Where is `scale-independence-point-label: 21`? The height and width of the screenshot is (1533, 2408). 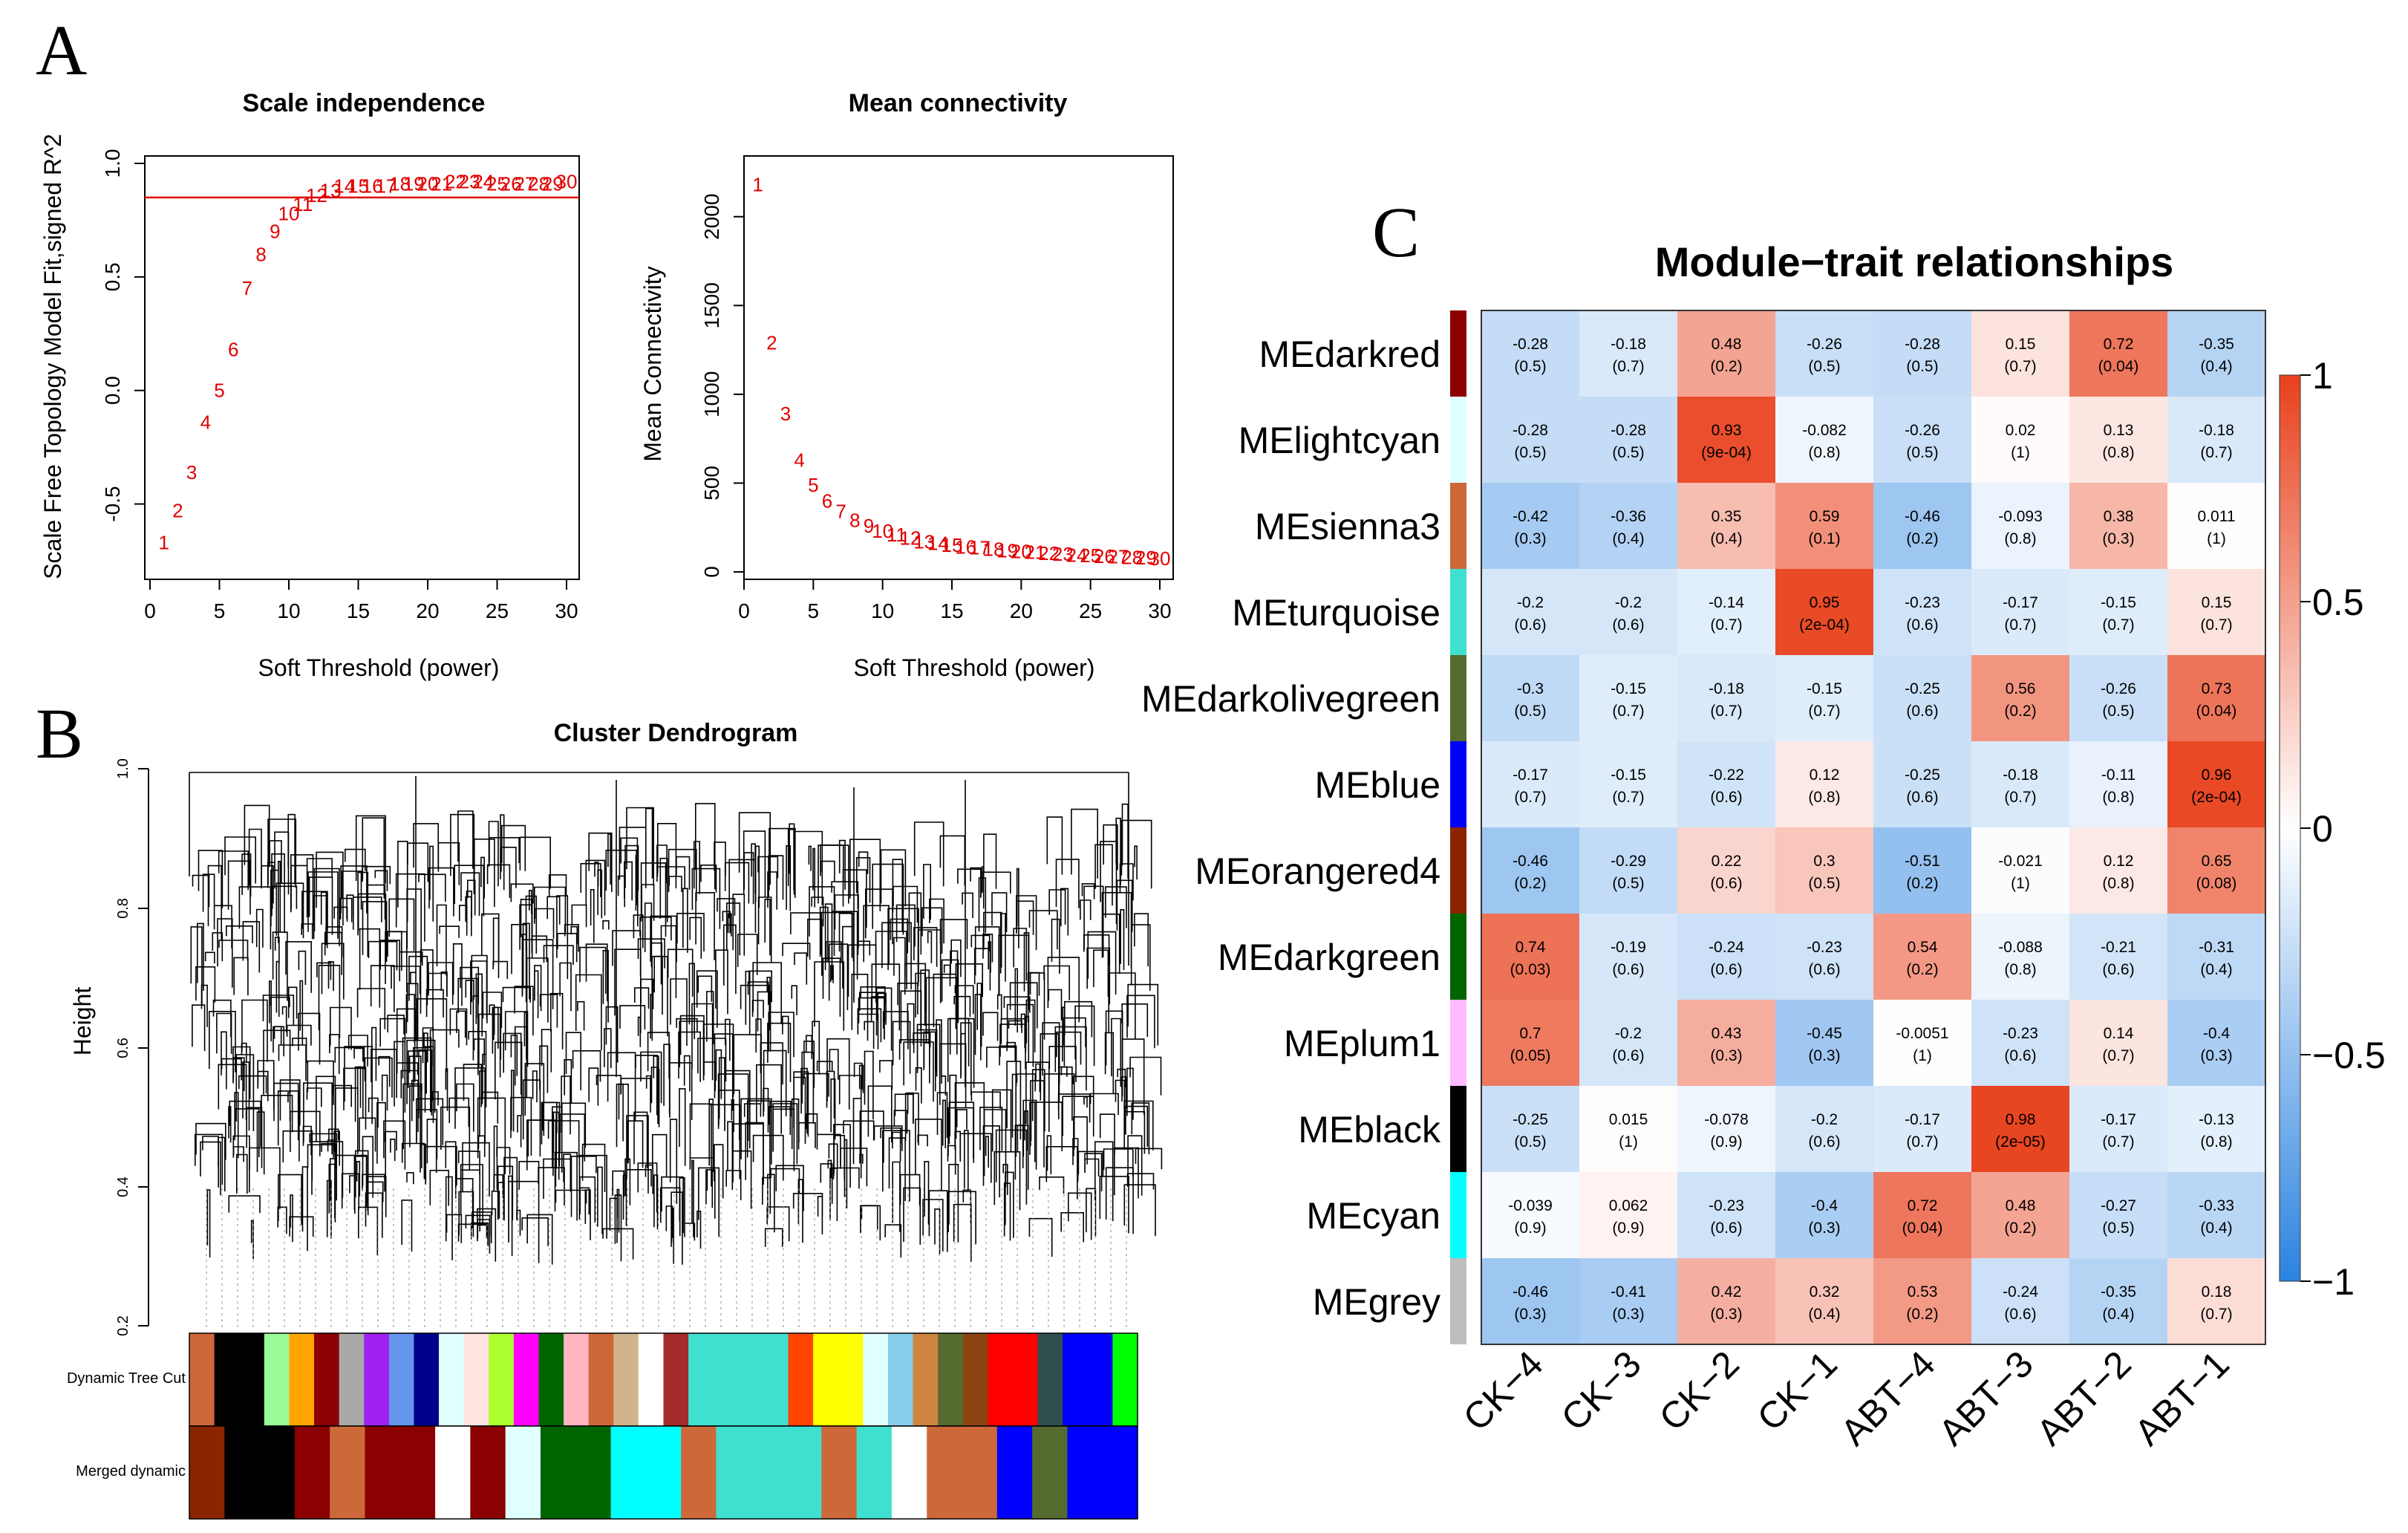
scale-independence-point-label: 21 is located at coordinates (441, 184).